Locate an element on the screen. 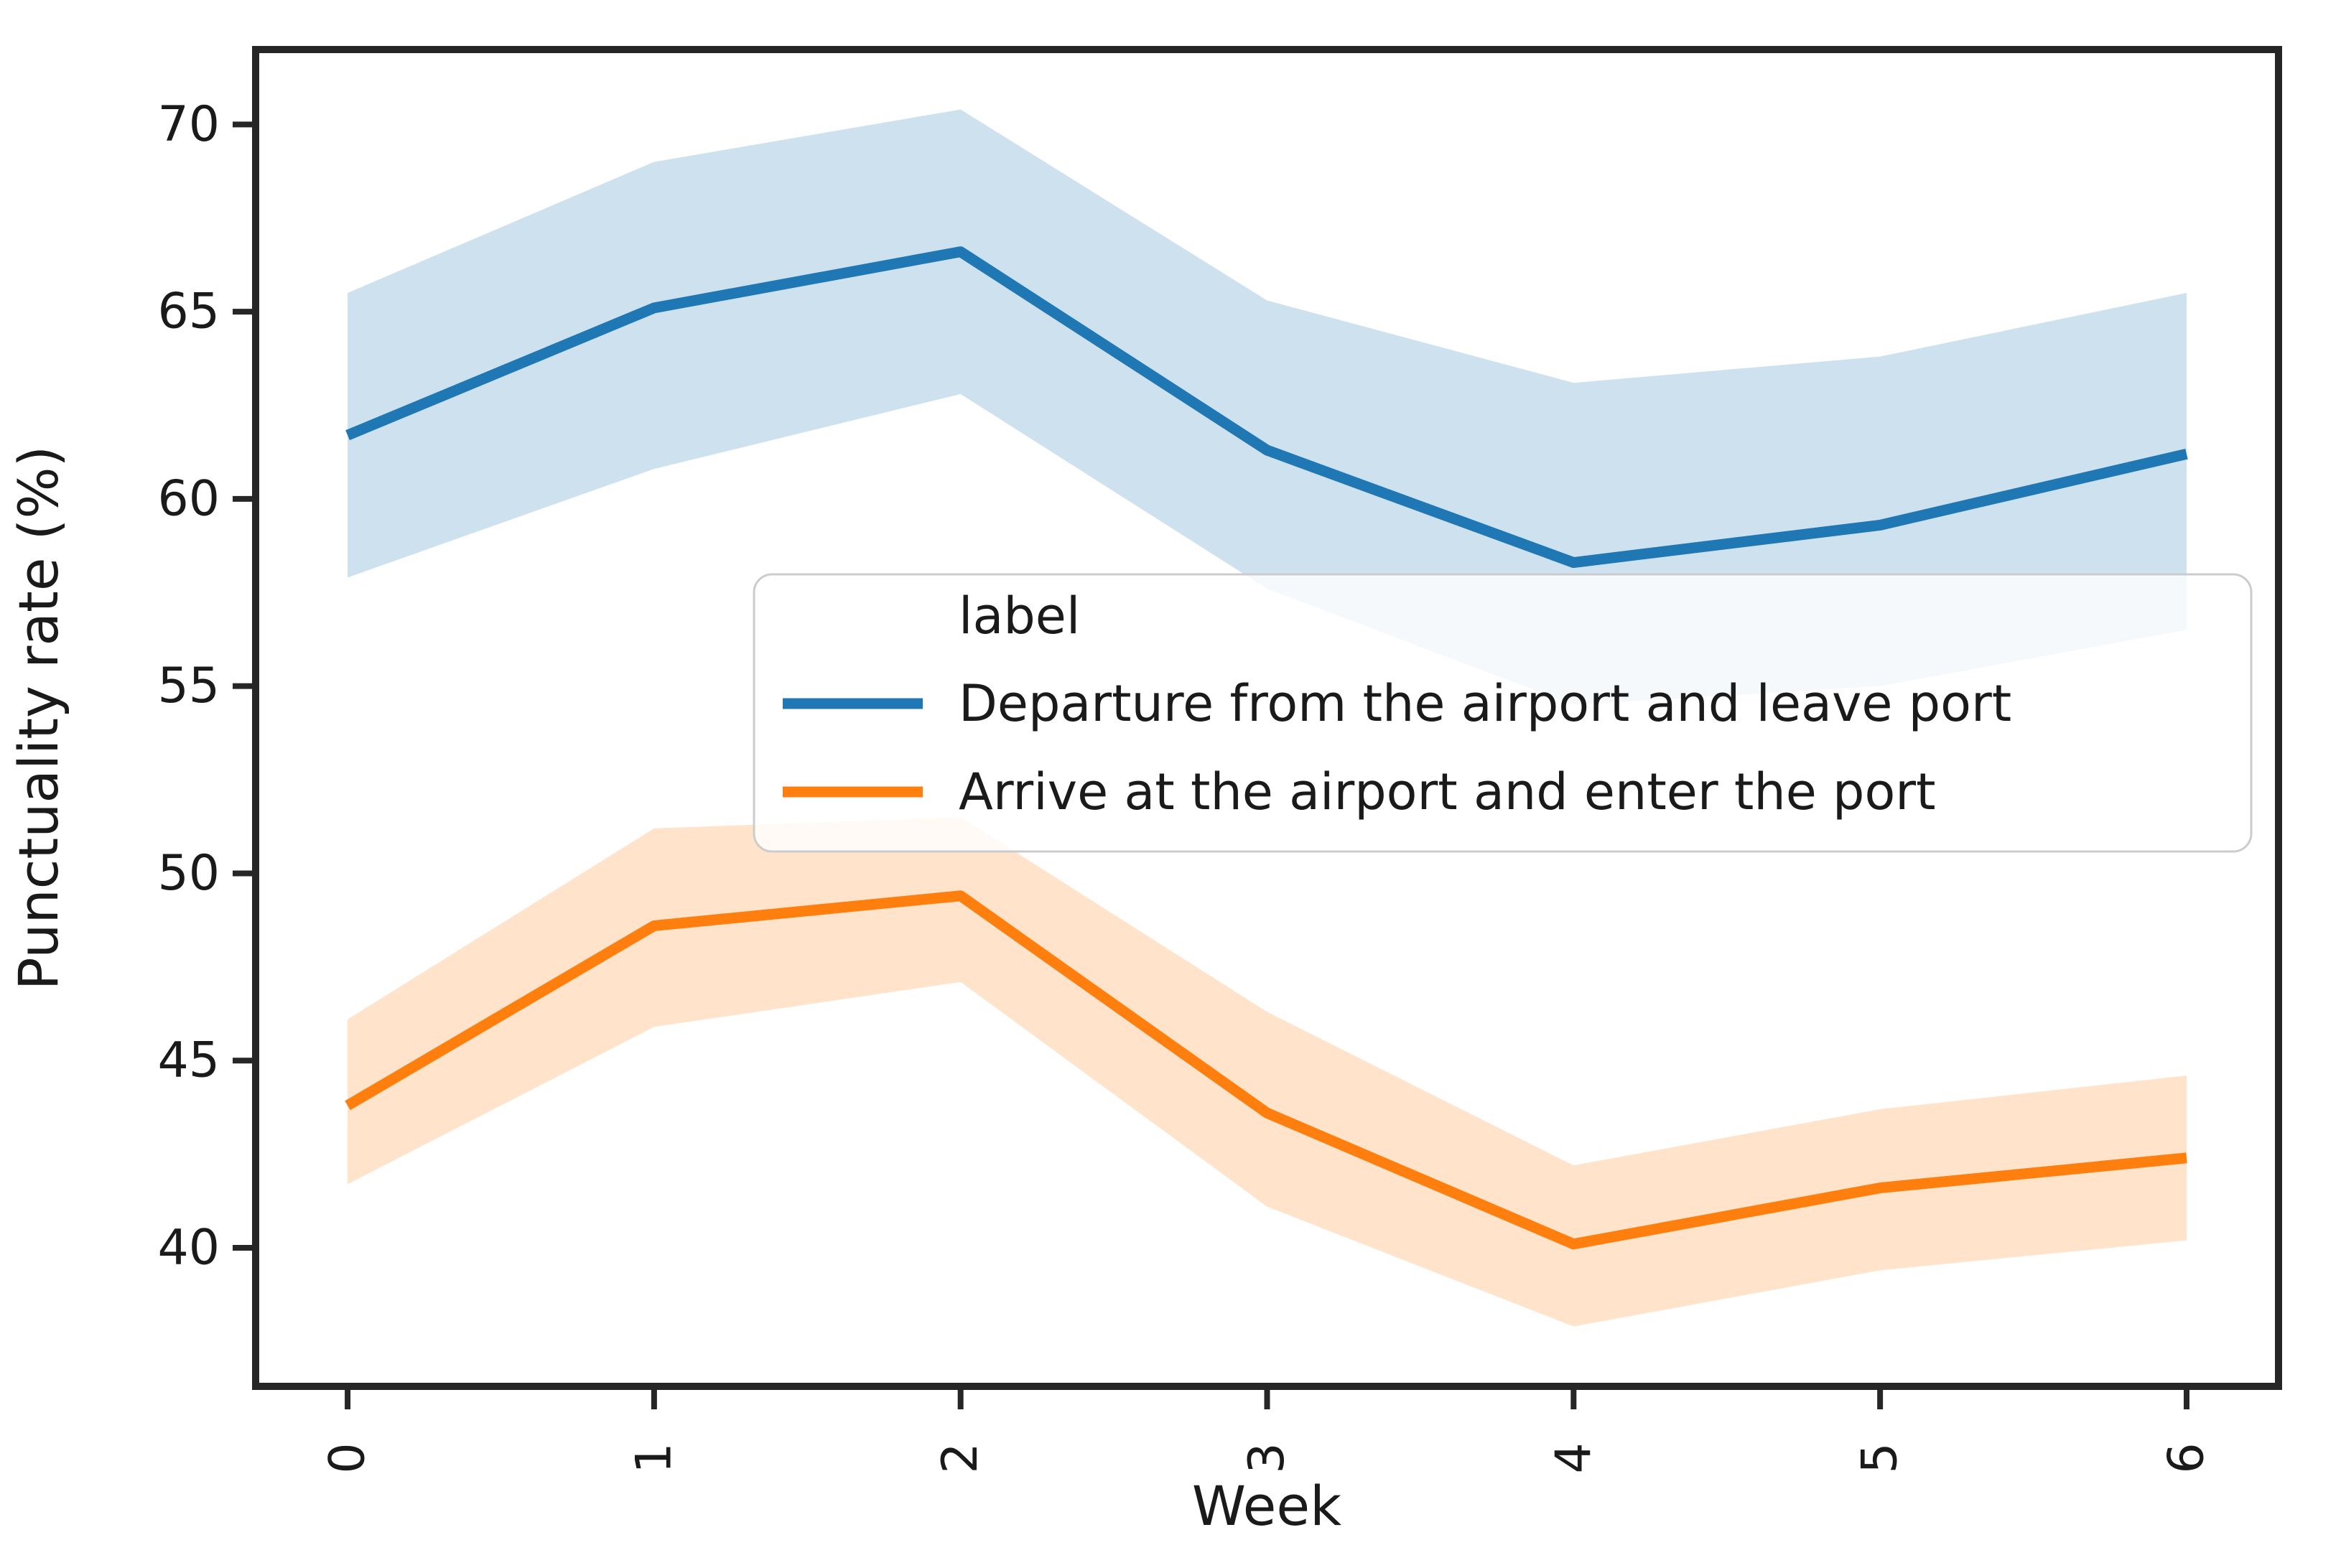 The height and width of the screenshot is (1568, 2341). x-tick-label: 2 is located at coordinates (960, 1457).